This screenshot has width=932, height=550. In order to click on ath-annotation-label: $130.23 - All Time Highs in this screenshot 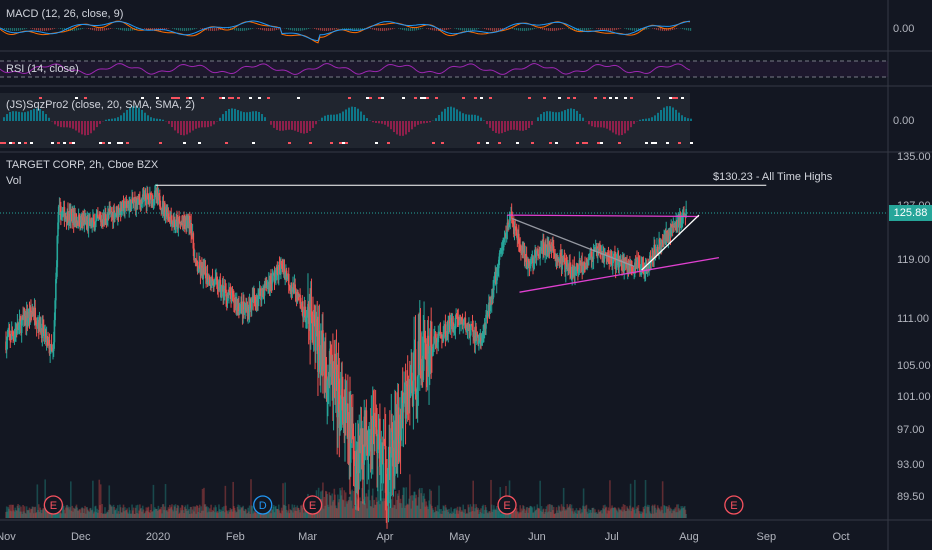, I will do `click(773, 177)`.